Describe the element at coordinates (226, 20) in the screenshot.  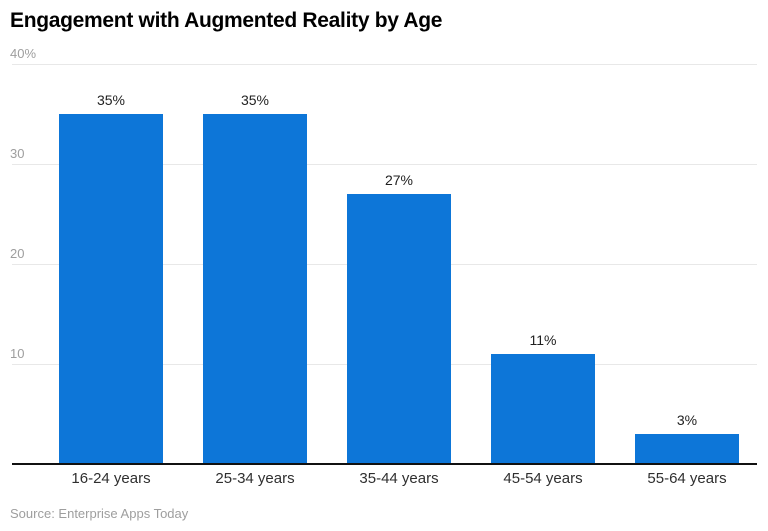
I see `chart-title: Engagement with Augmented Reality by Age` at that location.